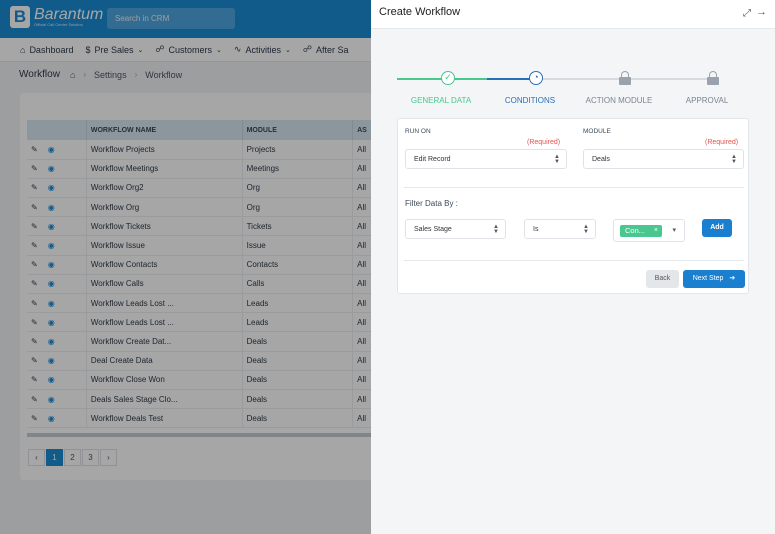 Image resolution: width=775 pixels, height=534 pixels. Describe the element at coordinates (164, 265) in the screenshot. I see `workflow-name-cell: Workflow Contacts` at that location.